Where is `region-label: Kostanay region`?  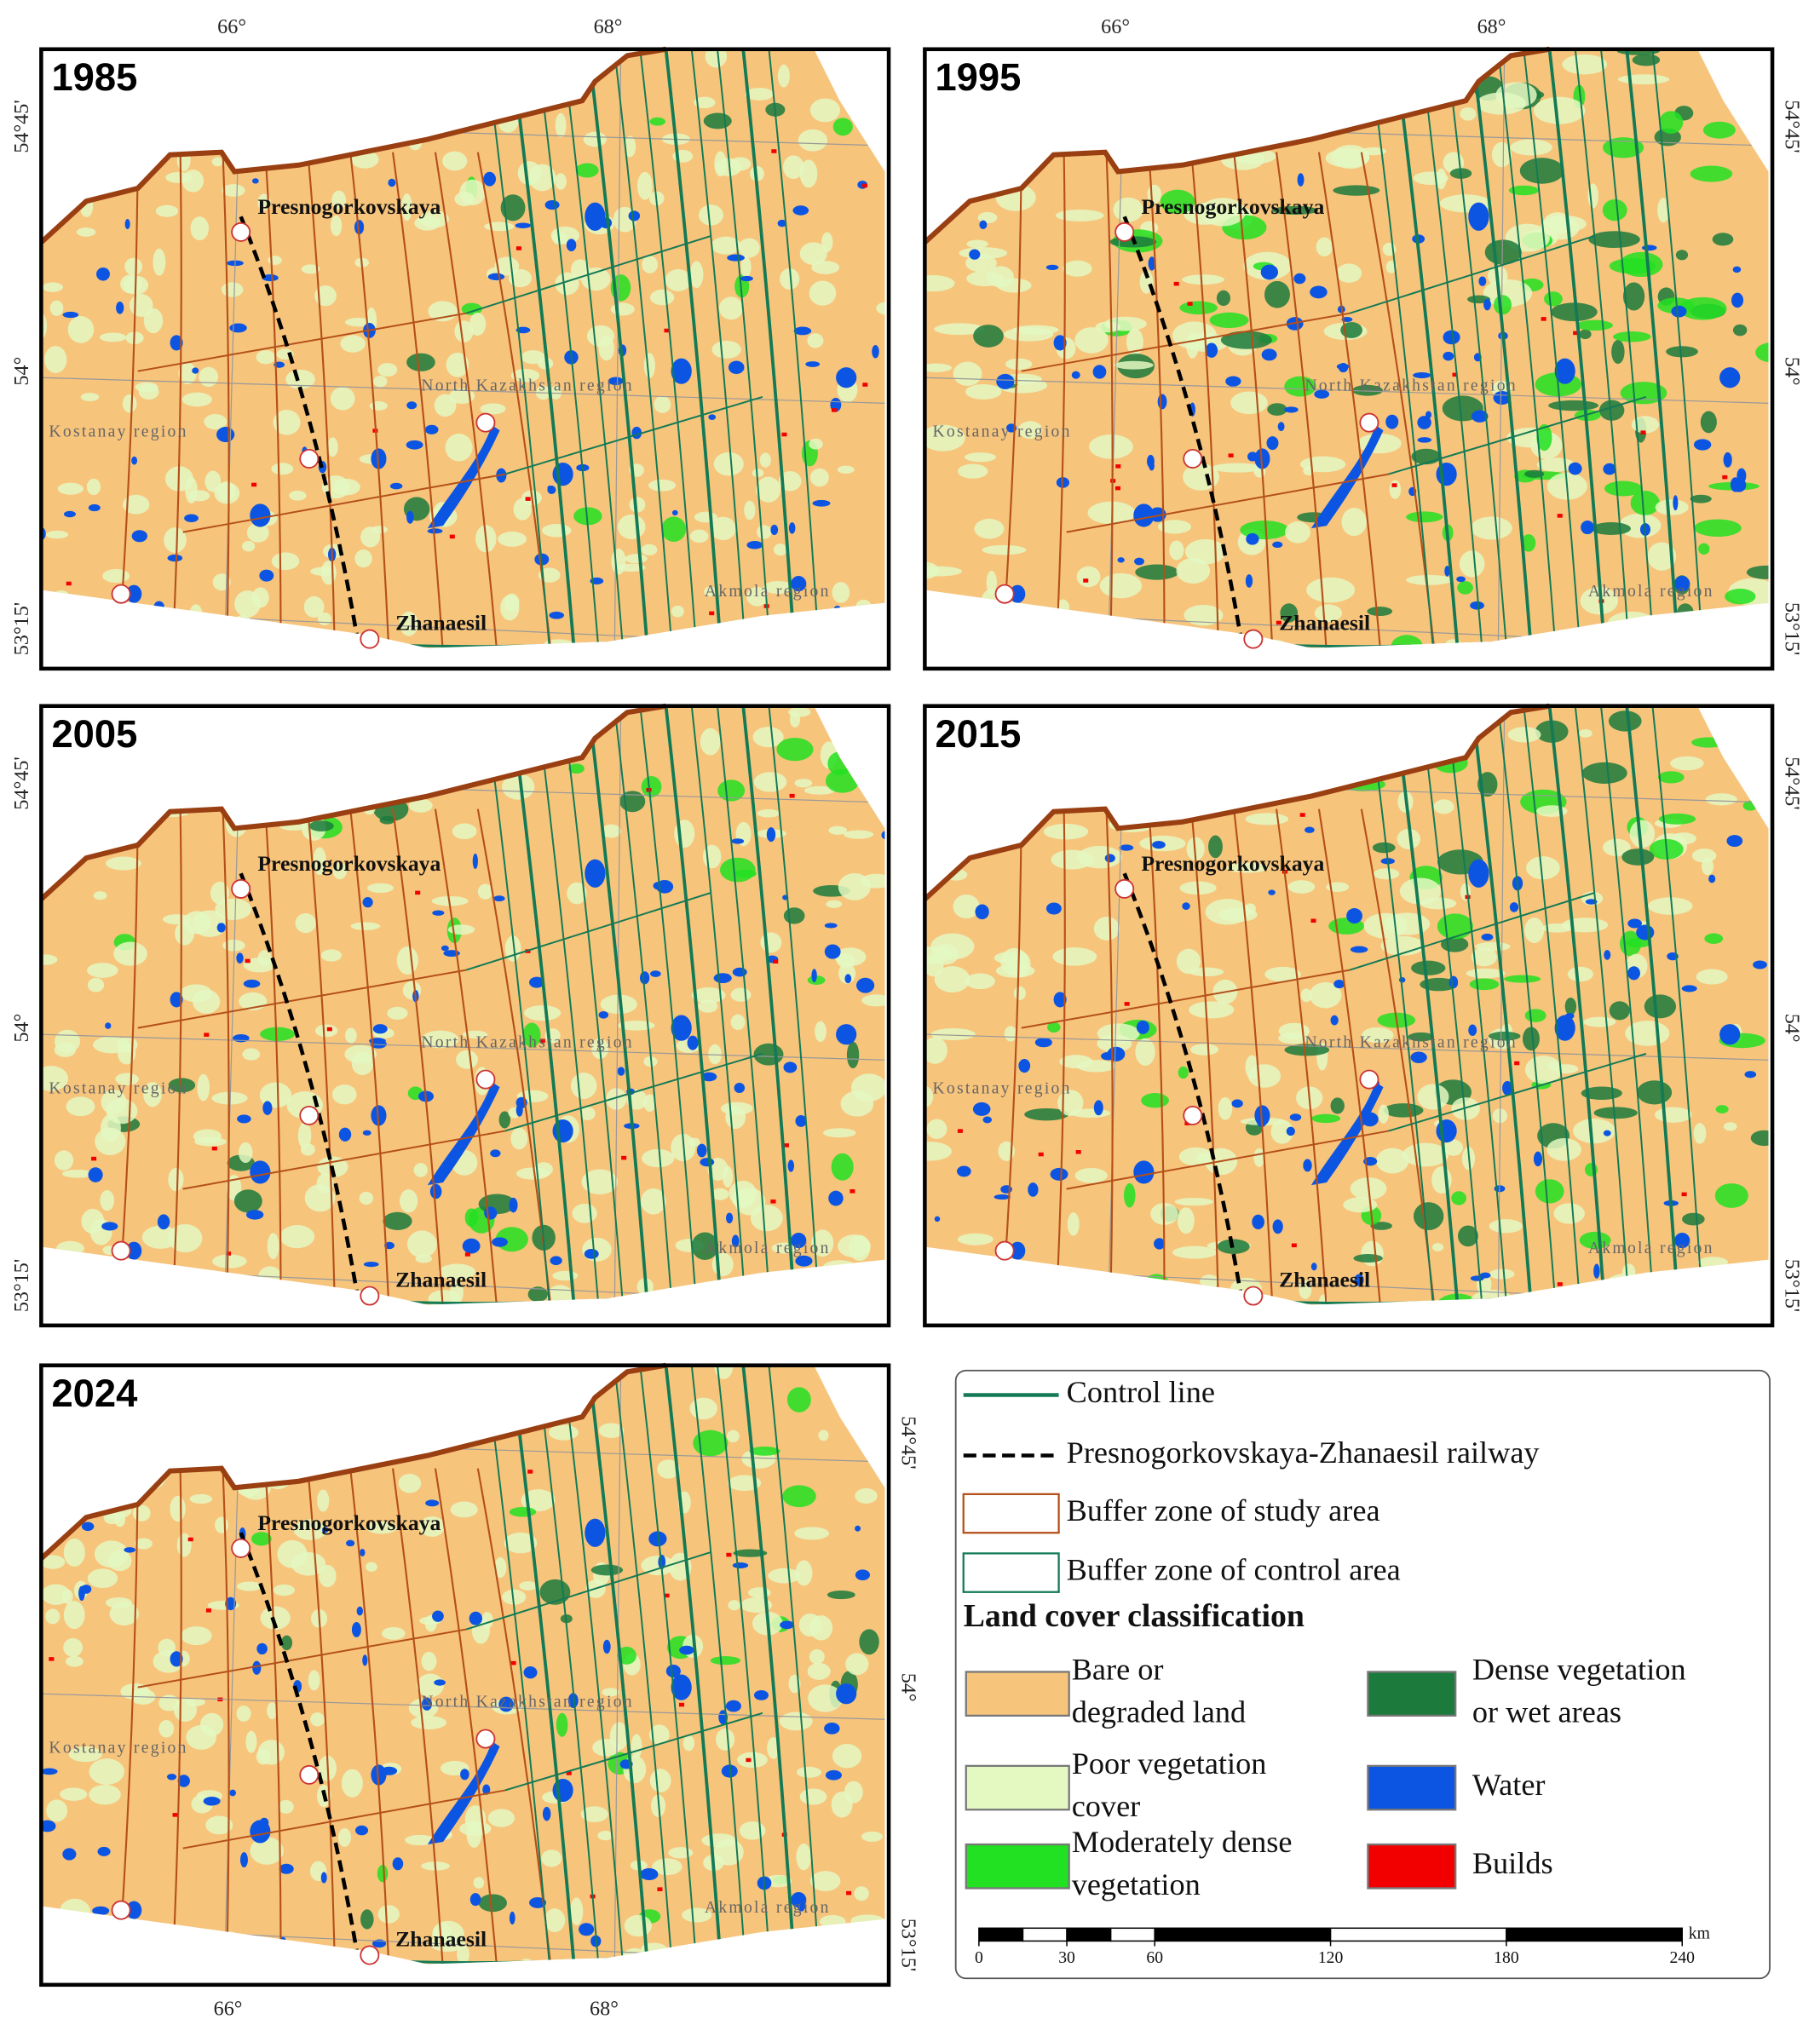 region-label: Kostanay region is located at coordinates (1001, 432).